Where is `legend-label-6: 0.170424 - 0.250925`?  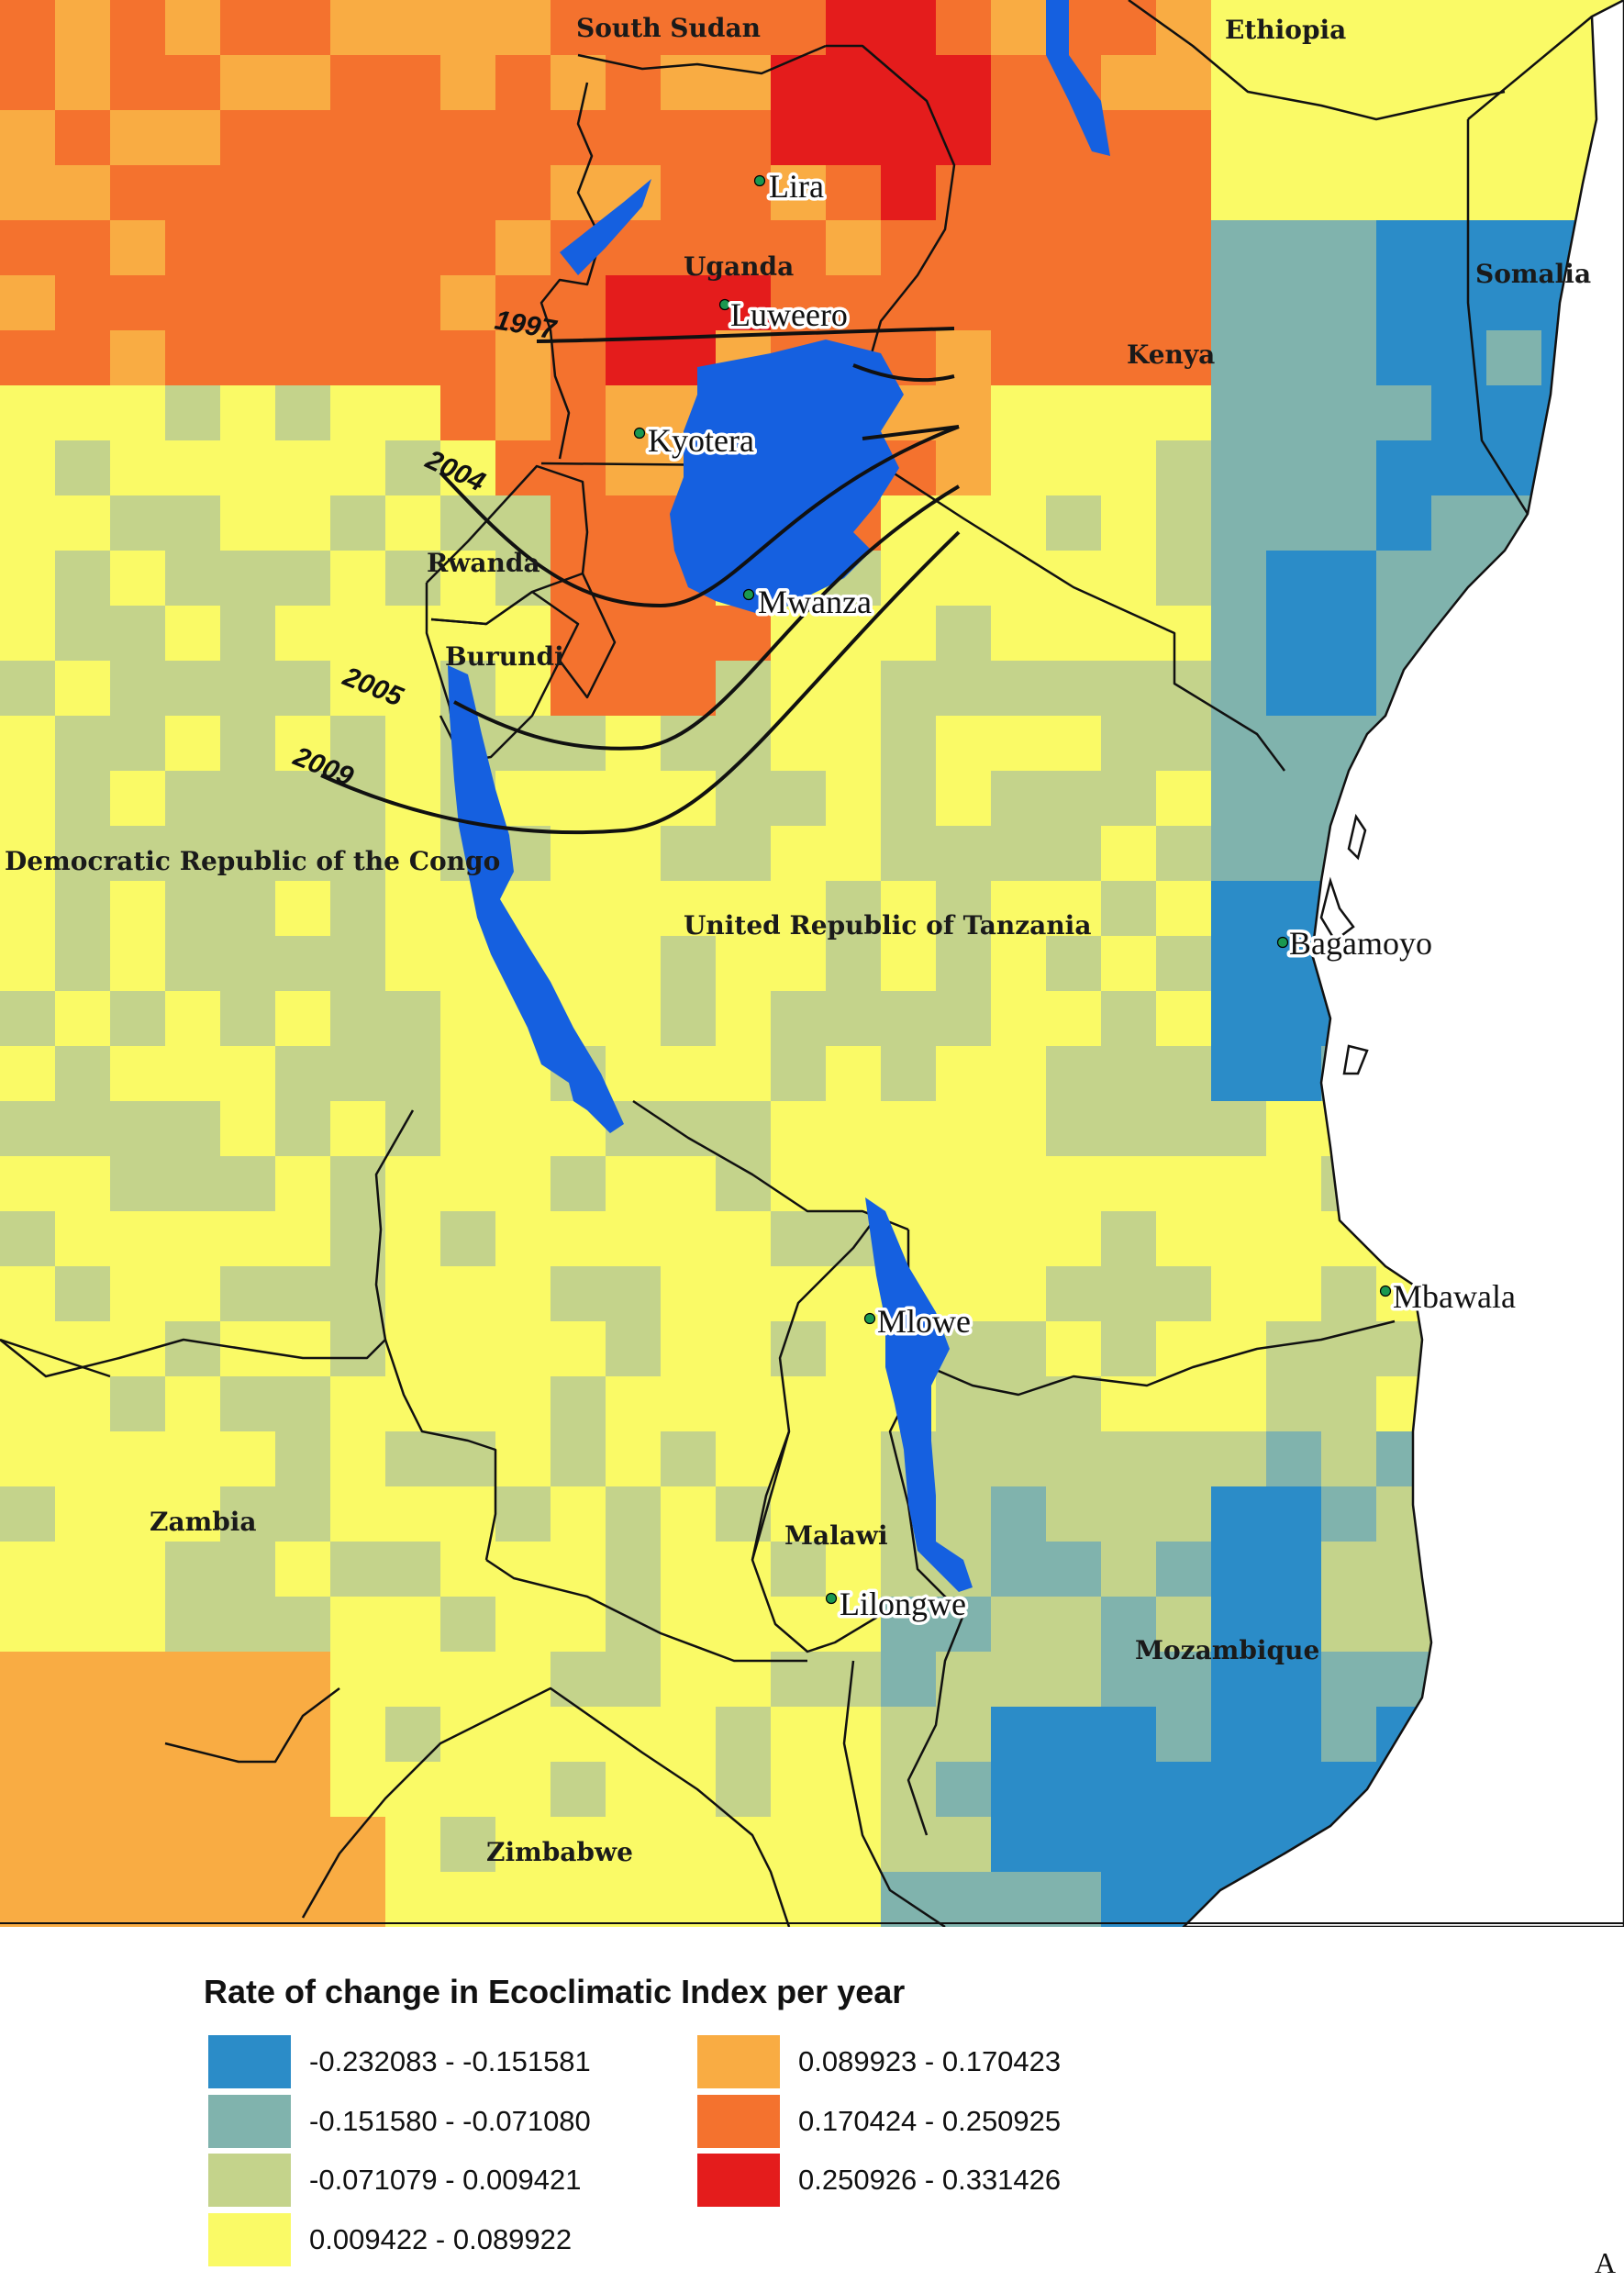
legend-label-6: 0.170424 - 0.250925 is located at coordinates (930, 2121).